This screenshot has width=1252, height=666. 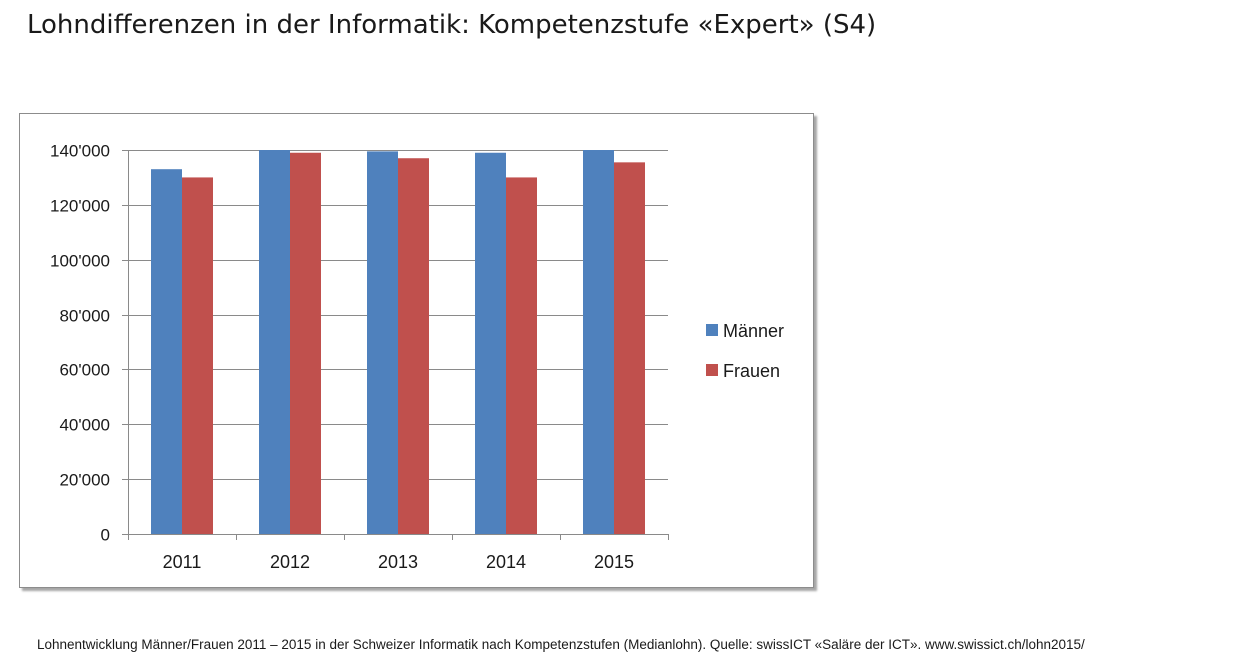 I want to click on x-tick-label: 2015, so click(x=614, y=562).